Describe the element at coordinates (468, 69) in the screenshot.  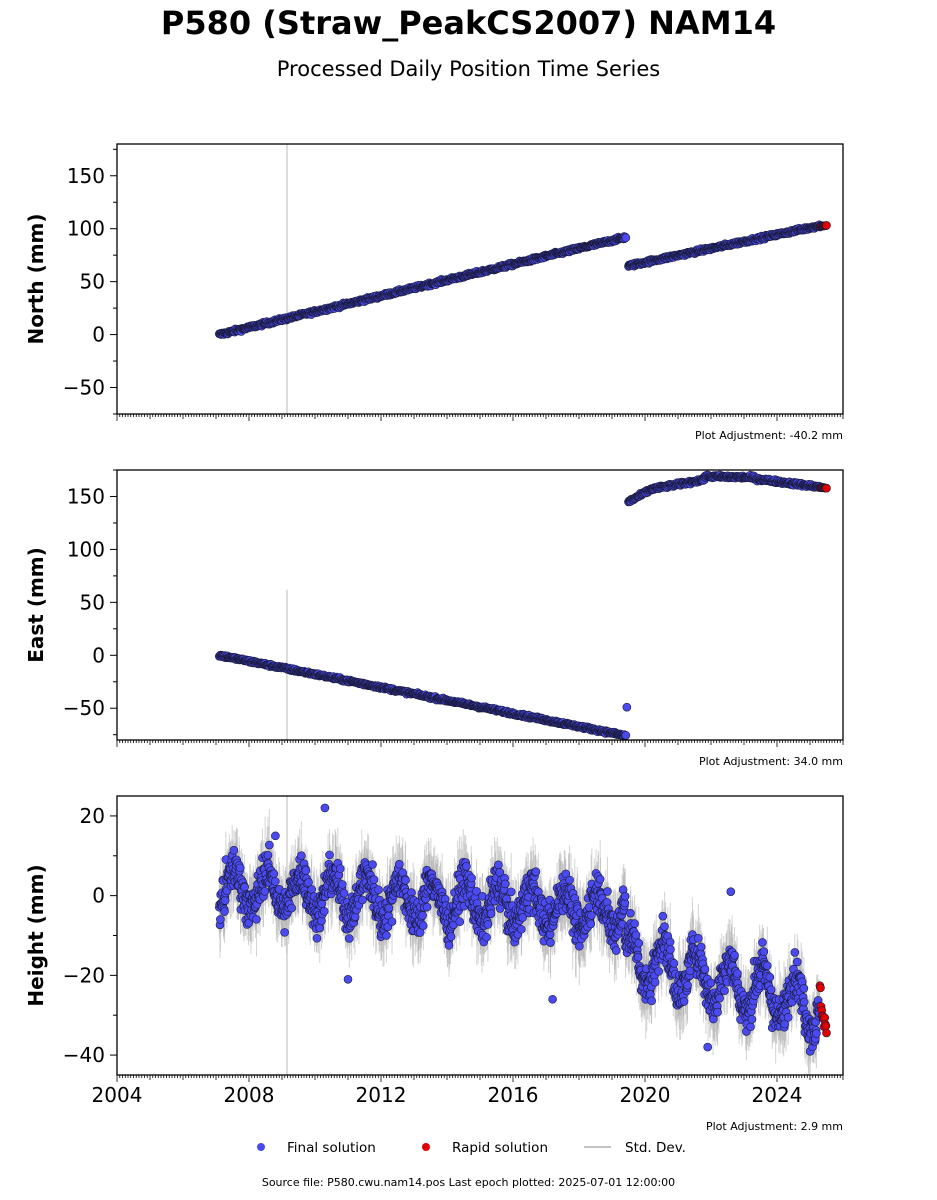
I see `chart-subtitle: Processed Daily Position Time Series` at that location.